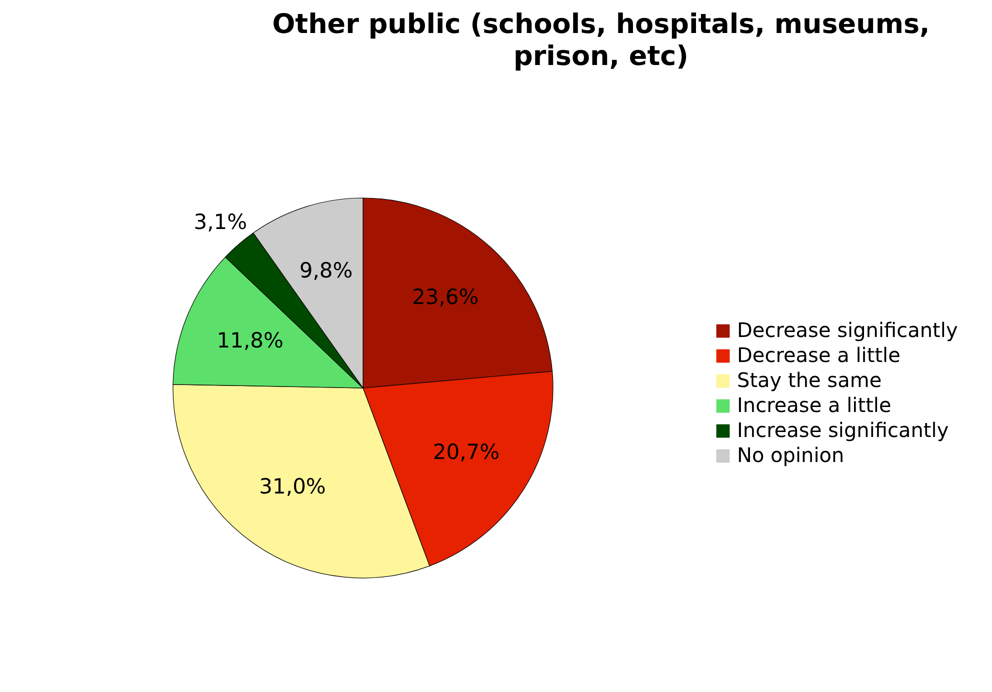 Image resolution: width=992 pixels, height=692 pixels. Describe the element at coordinates (250, 340) in the screenshot. I see `data-label: 11,8%` at that location.